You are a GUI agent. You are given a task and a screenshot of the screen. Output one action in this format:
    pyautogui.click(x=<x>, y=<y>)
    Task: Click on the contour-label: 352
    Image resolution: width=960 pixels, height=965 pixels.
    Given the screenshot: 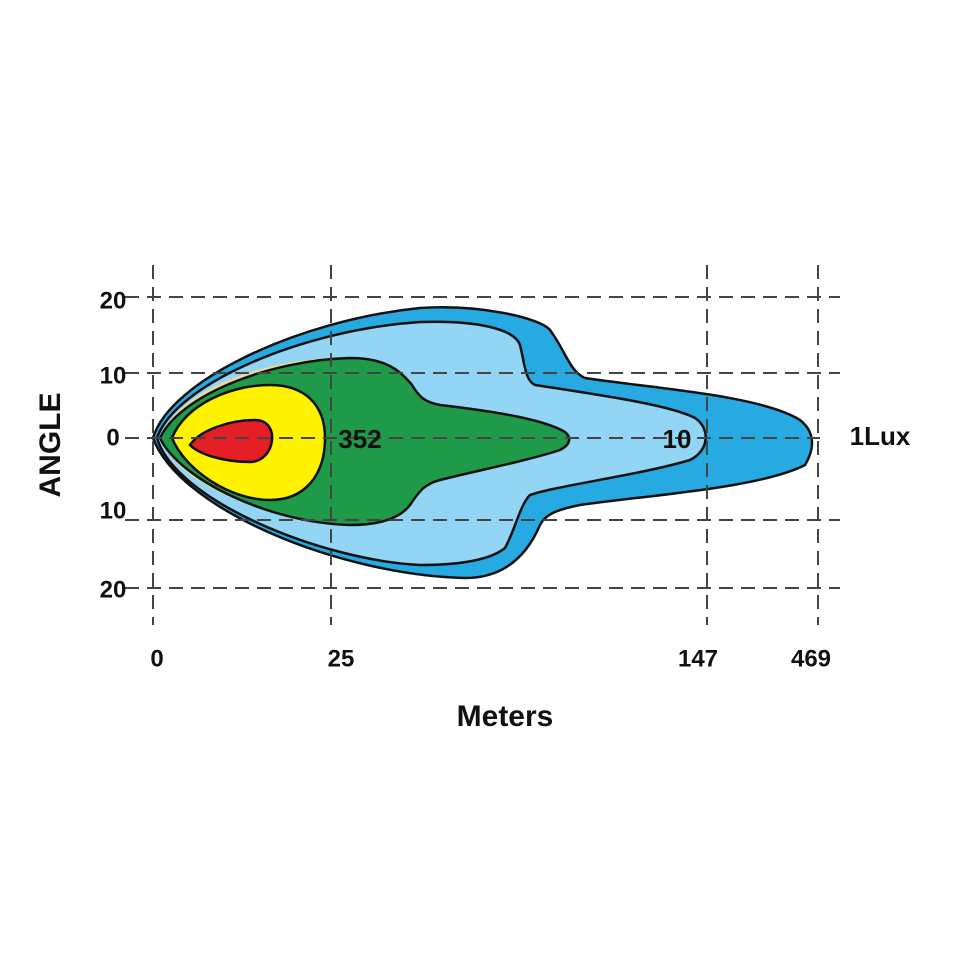 What is the action you would take?
    pyautogui.click(x=359, y=439)
    